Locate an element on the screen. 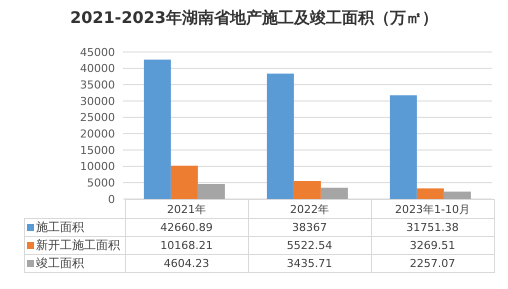 This screenshot has height=289, width=508. y-tick-label: 0 is located at coordinates (111, 199).